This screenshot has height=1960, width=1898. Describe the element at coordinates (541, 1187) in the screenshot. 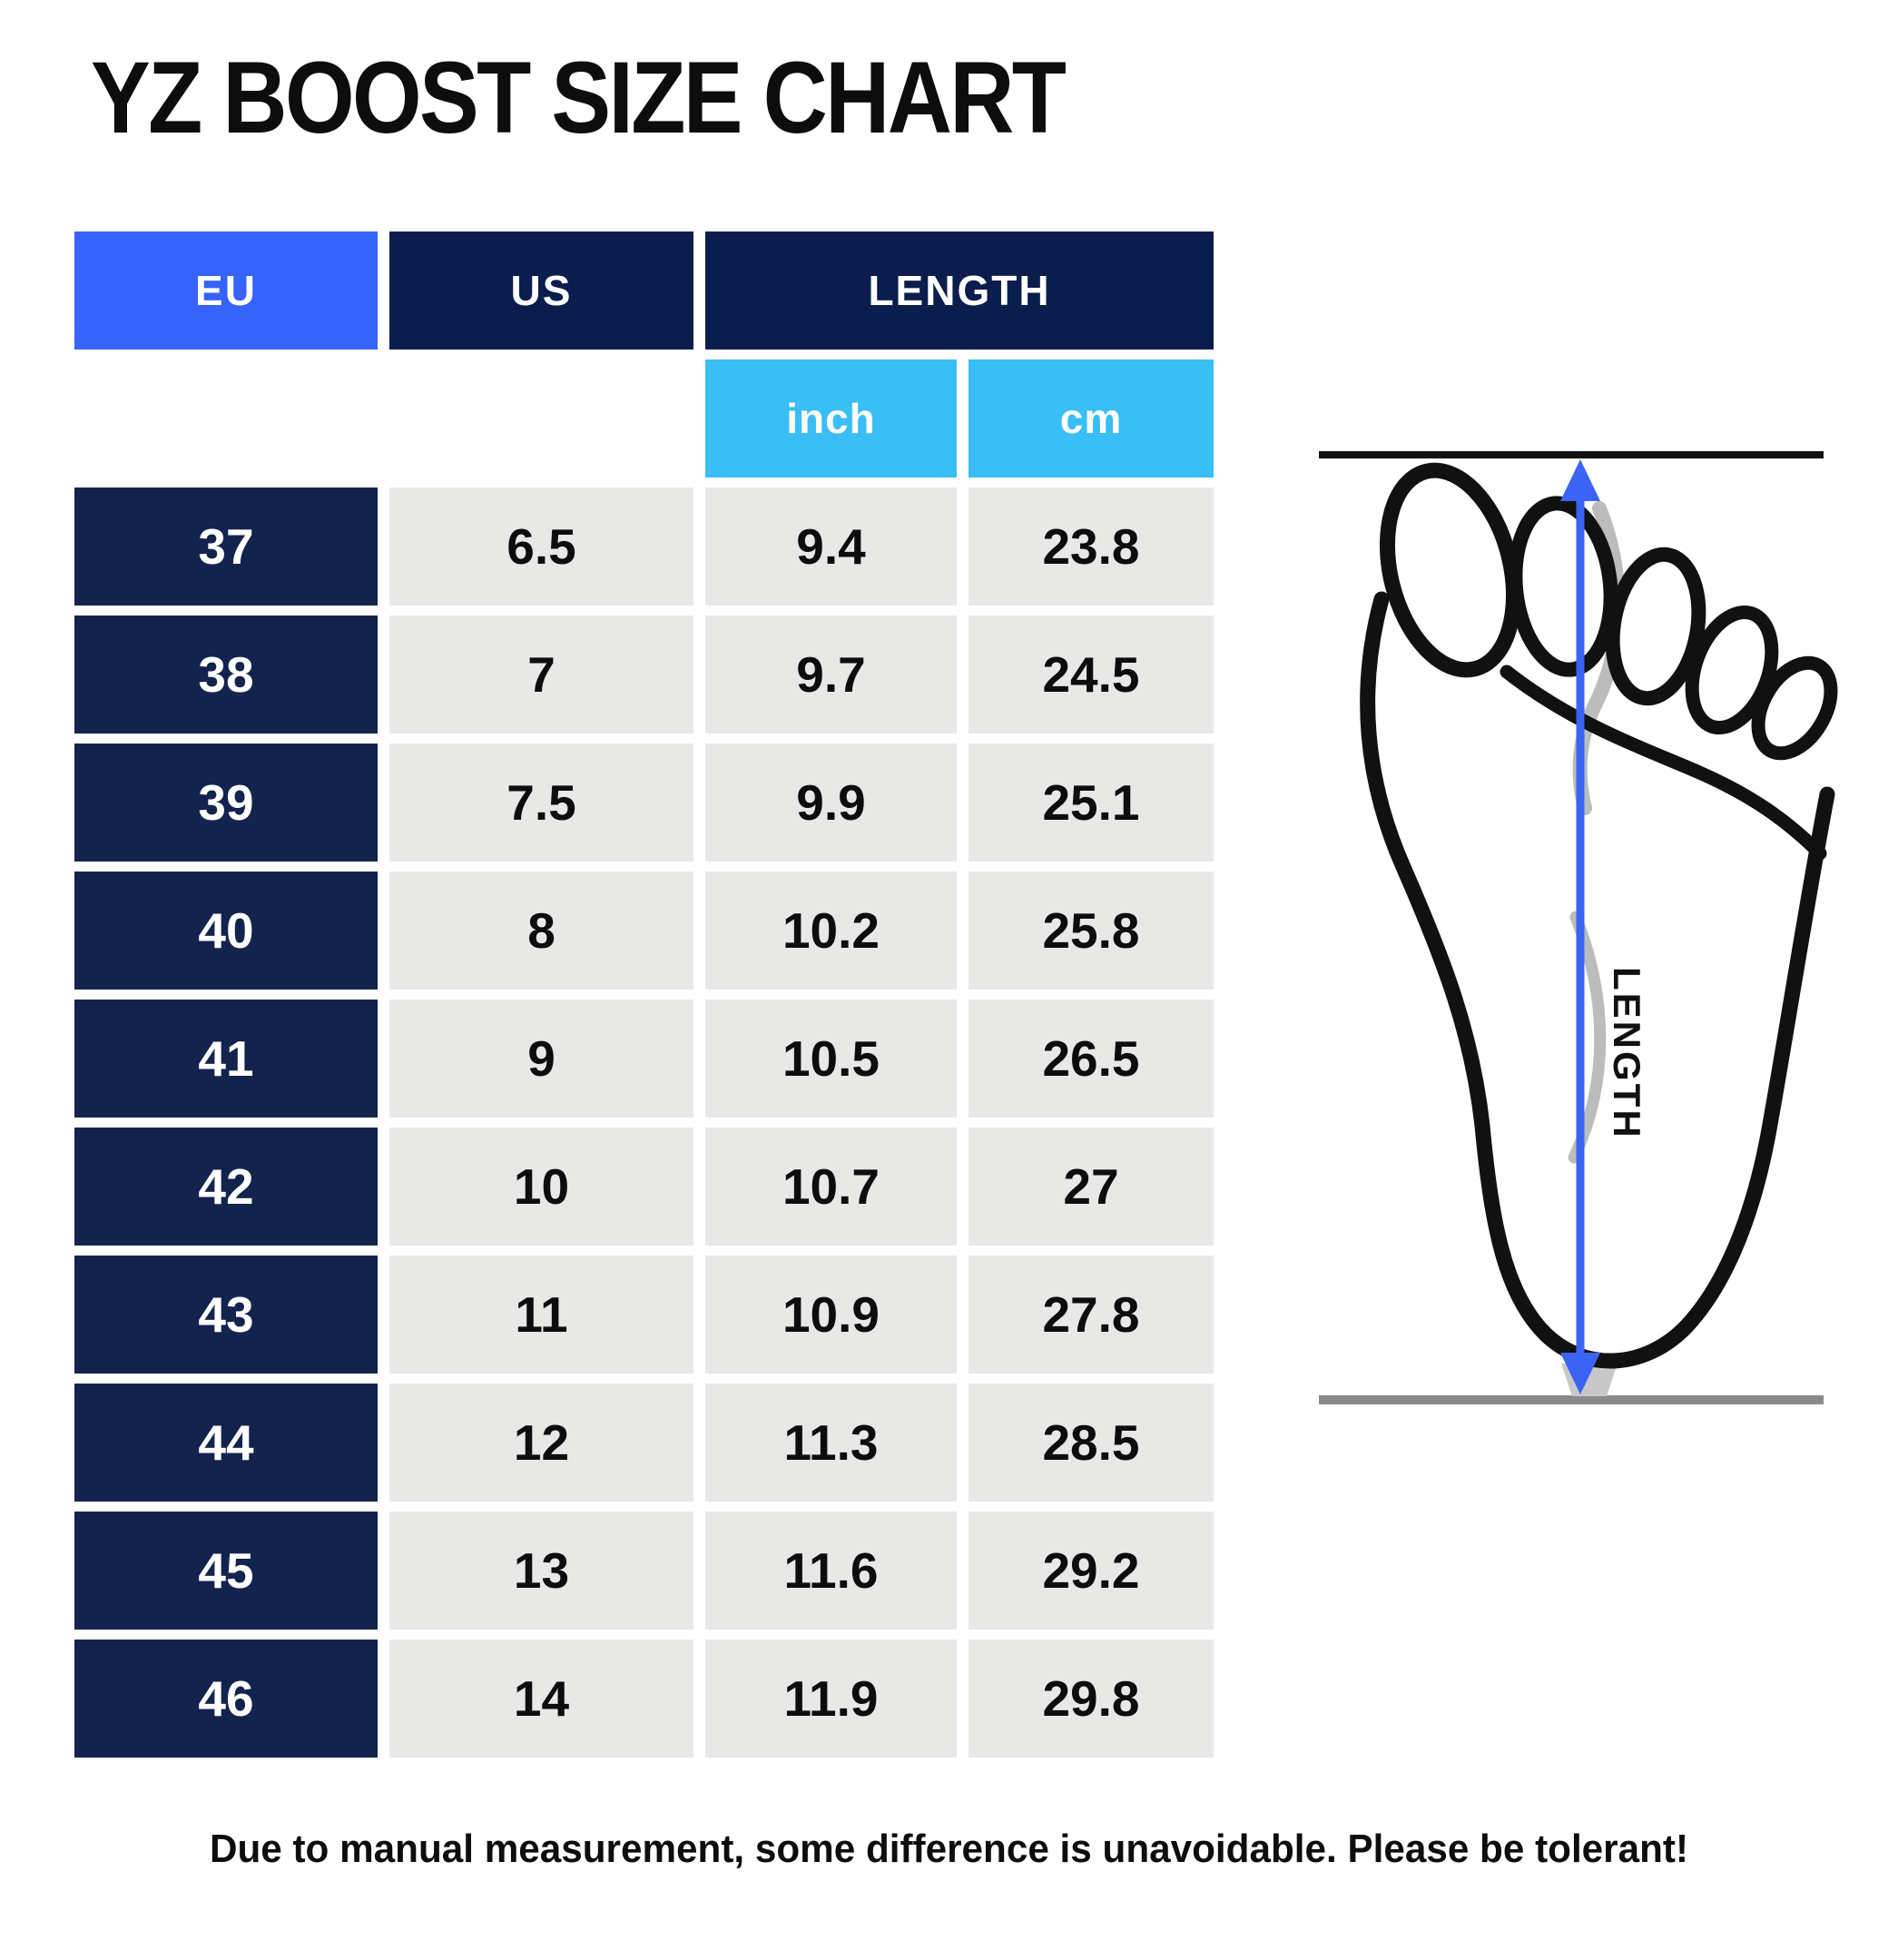

I see `us-size-cell: 10` at that location.